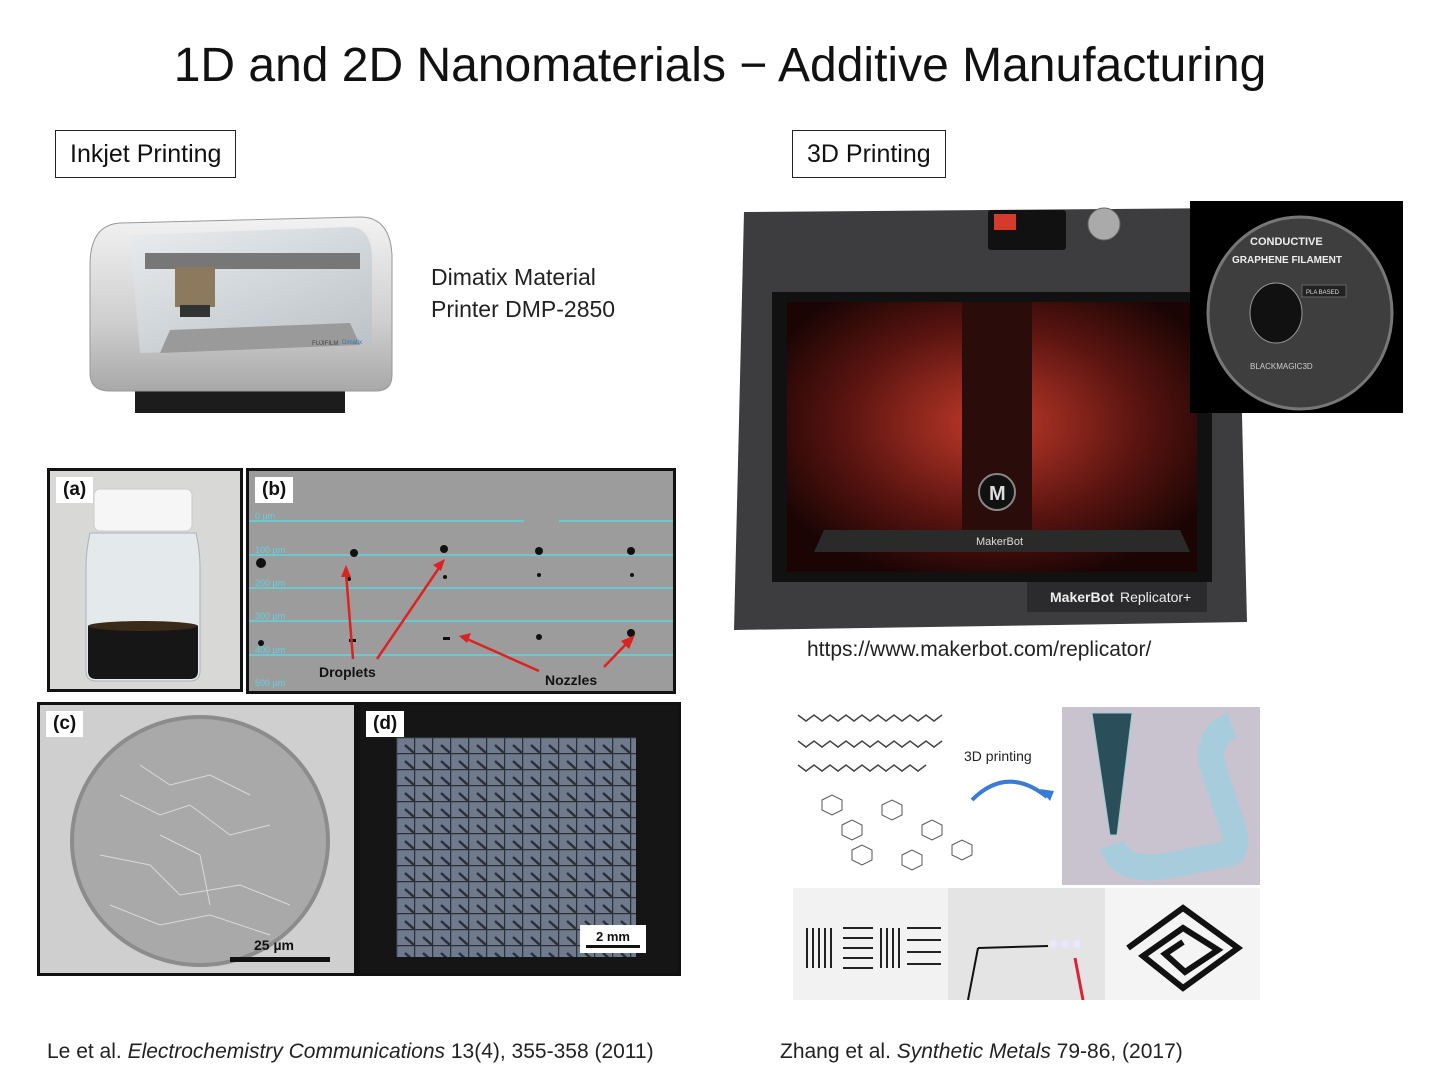 The height and width of the screenshot is (1080, 1440). Describe the element at coordinates (997, 494) in the screenshot. I see `svg-text: M` at that location.